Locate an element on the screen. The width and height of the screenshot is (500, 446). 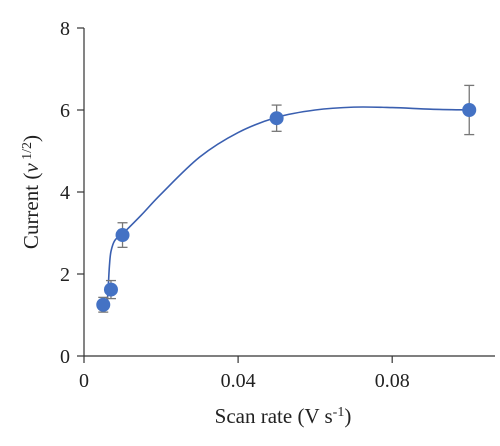
x-axis-title: Scan rate (V s-1) is located at coordinates (283, 416).